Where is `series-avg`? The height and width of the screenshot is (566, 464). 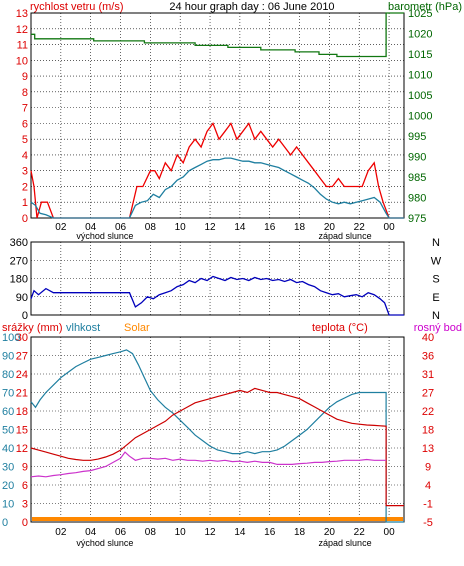
series-avg is located at coordinates (217, 188).